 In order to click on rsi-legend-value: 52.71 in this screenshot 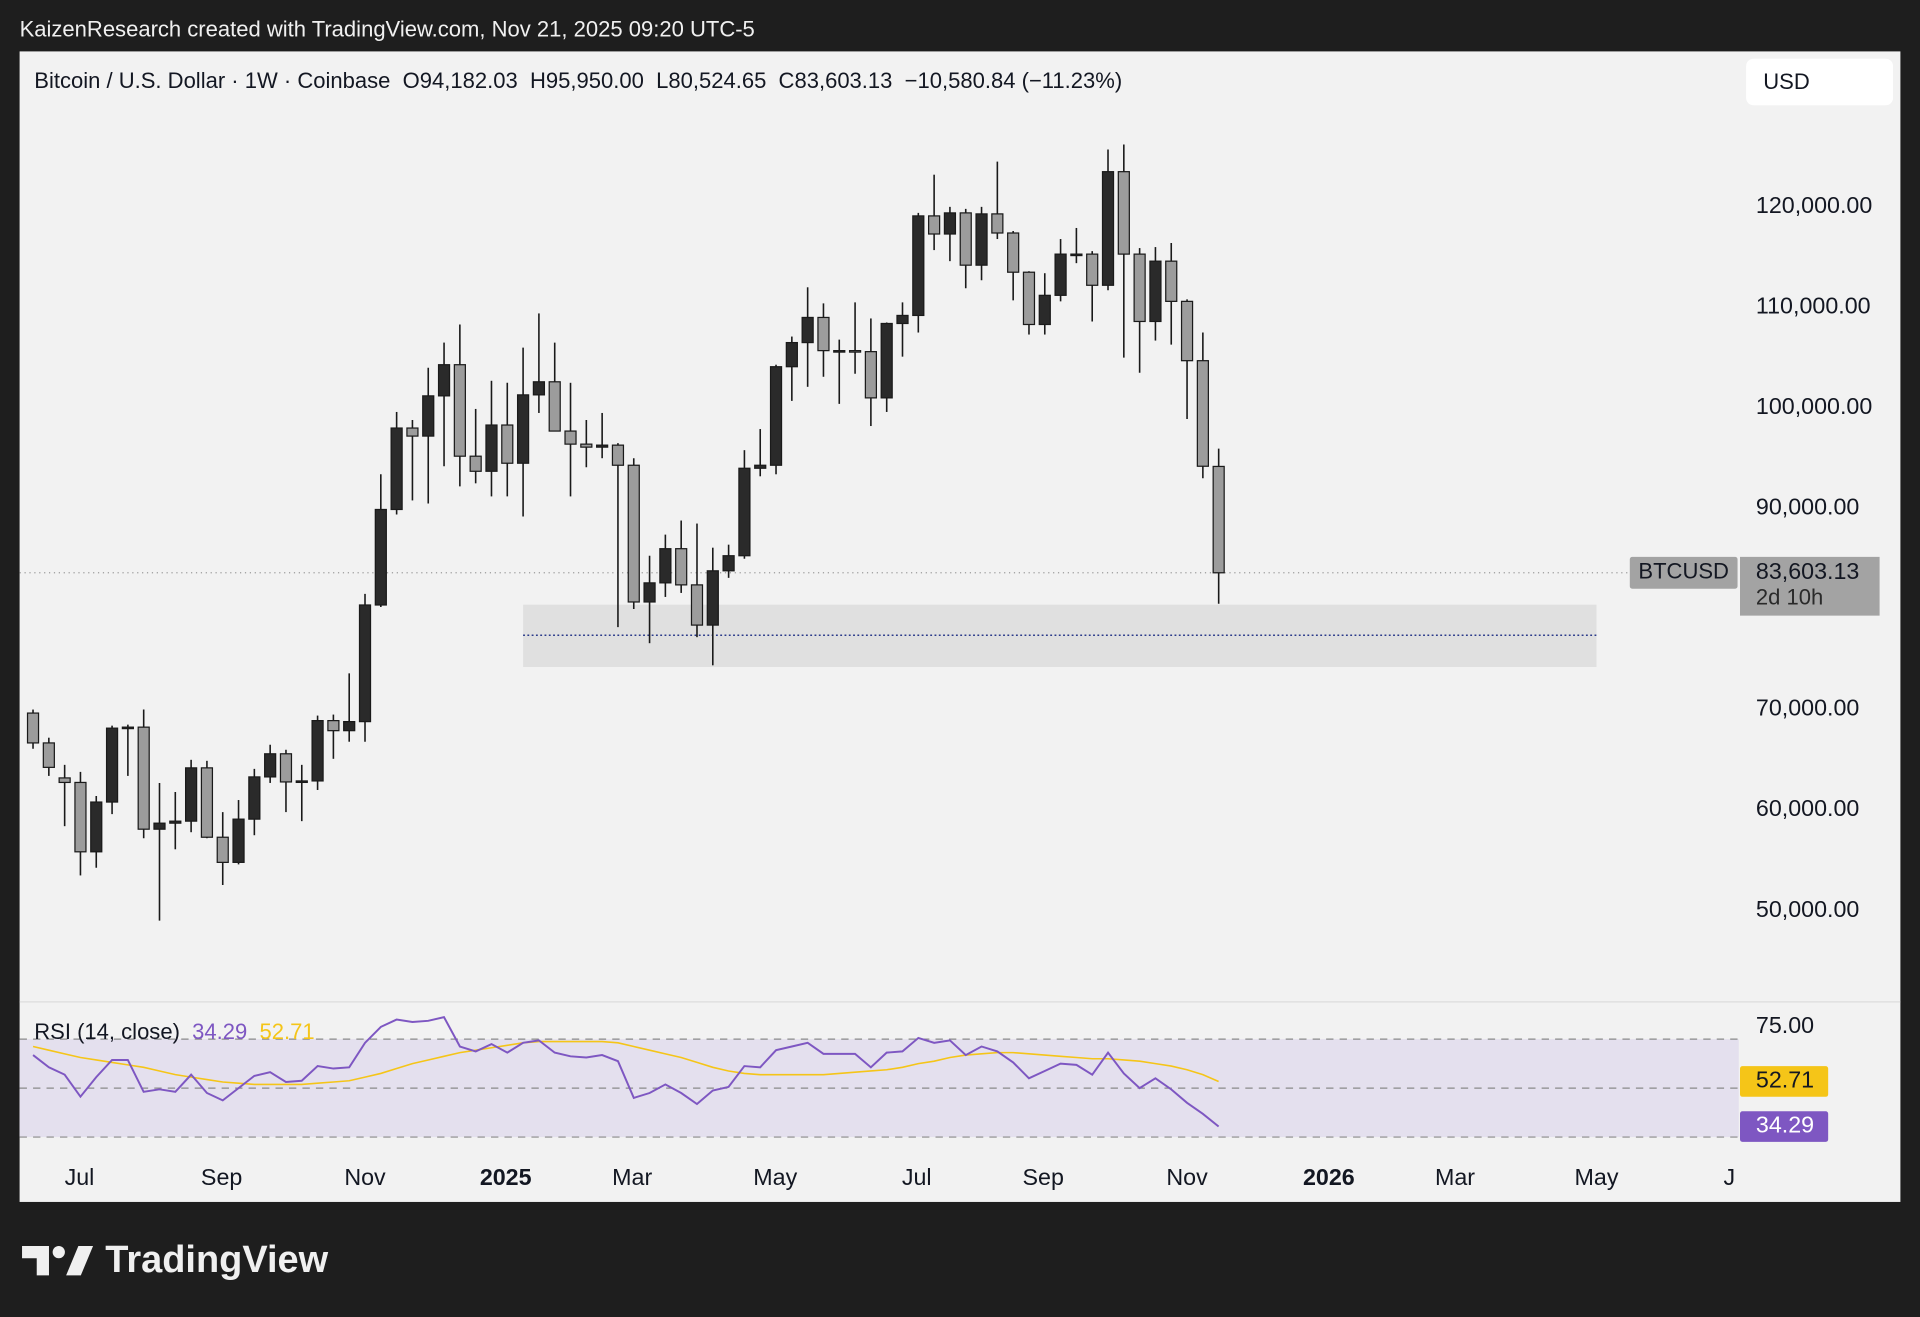, I will do `click(287, 1031)`.